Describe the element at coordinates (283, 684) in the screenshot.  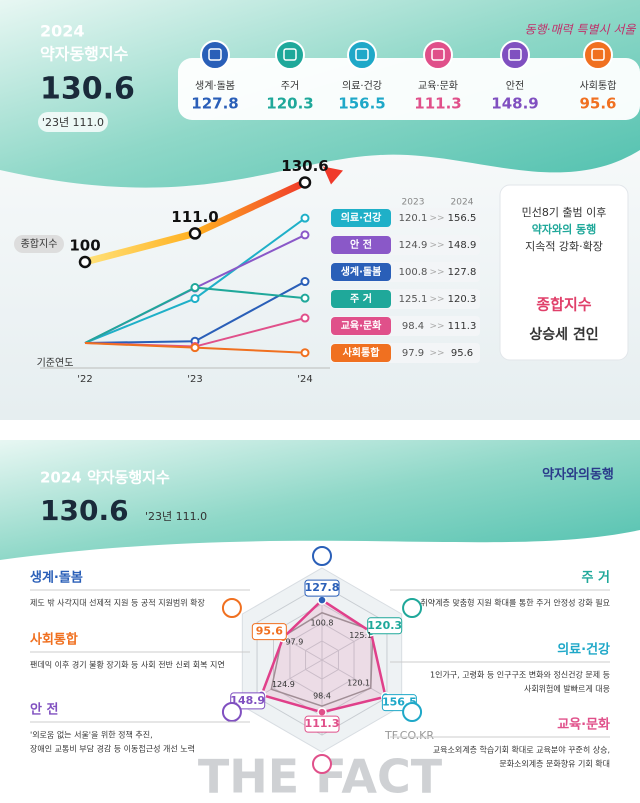
I see `radar-2023-label: 124.9` at that location.